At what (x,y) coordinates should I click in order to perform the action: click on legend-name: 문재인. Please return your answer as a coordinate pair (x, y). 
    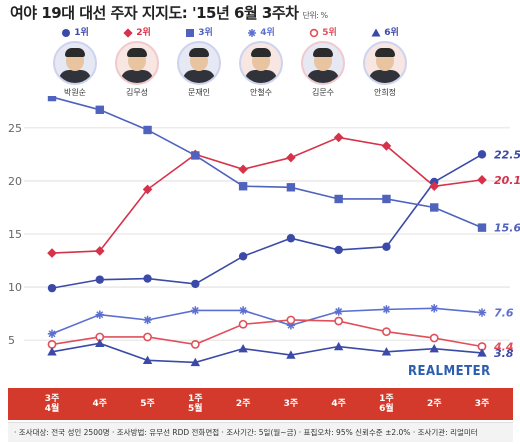
    Looking at the image, I should click on (199, 92).